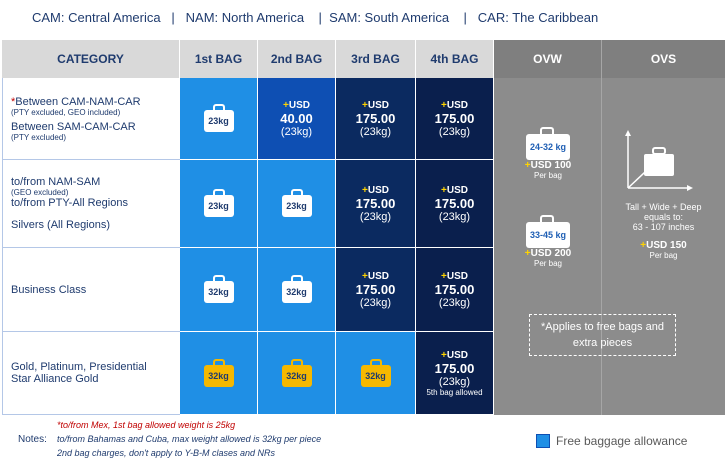 The width and height of the screenshot is (727, 462). What do you see at coordinates (69, 203) in the screenshot?
I see `category-text: to/from PTY-All Regions` at bounding box center [69, 203].